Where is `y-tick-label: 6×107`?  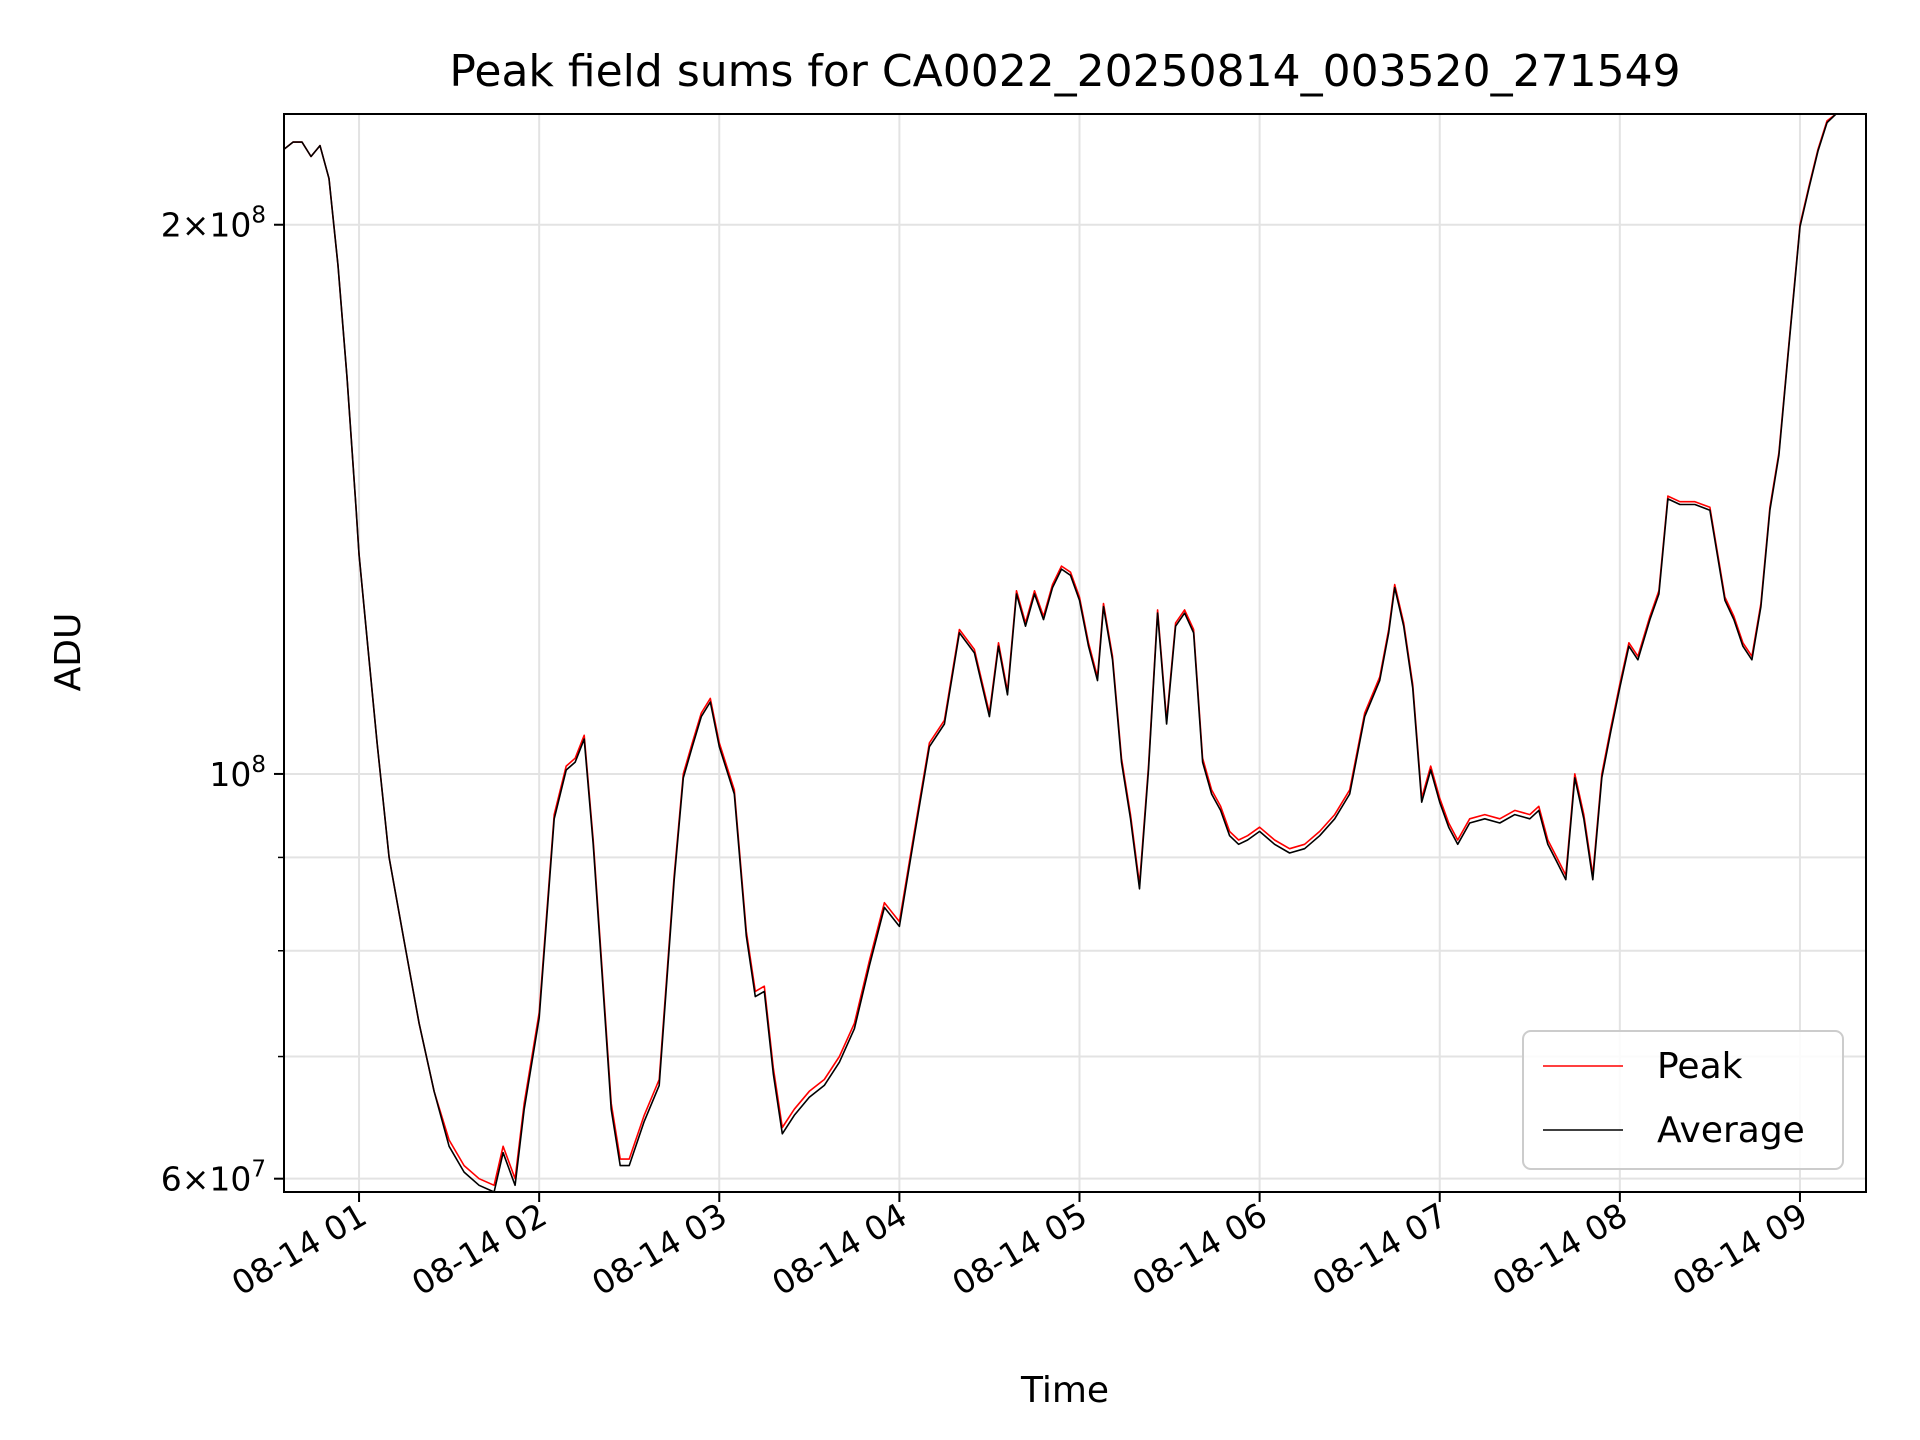
y-tick-label: 6×107 is located at coordinates (213, 1178).